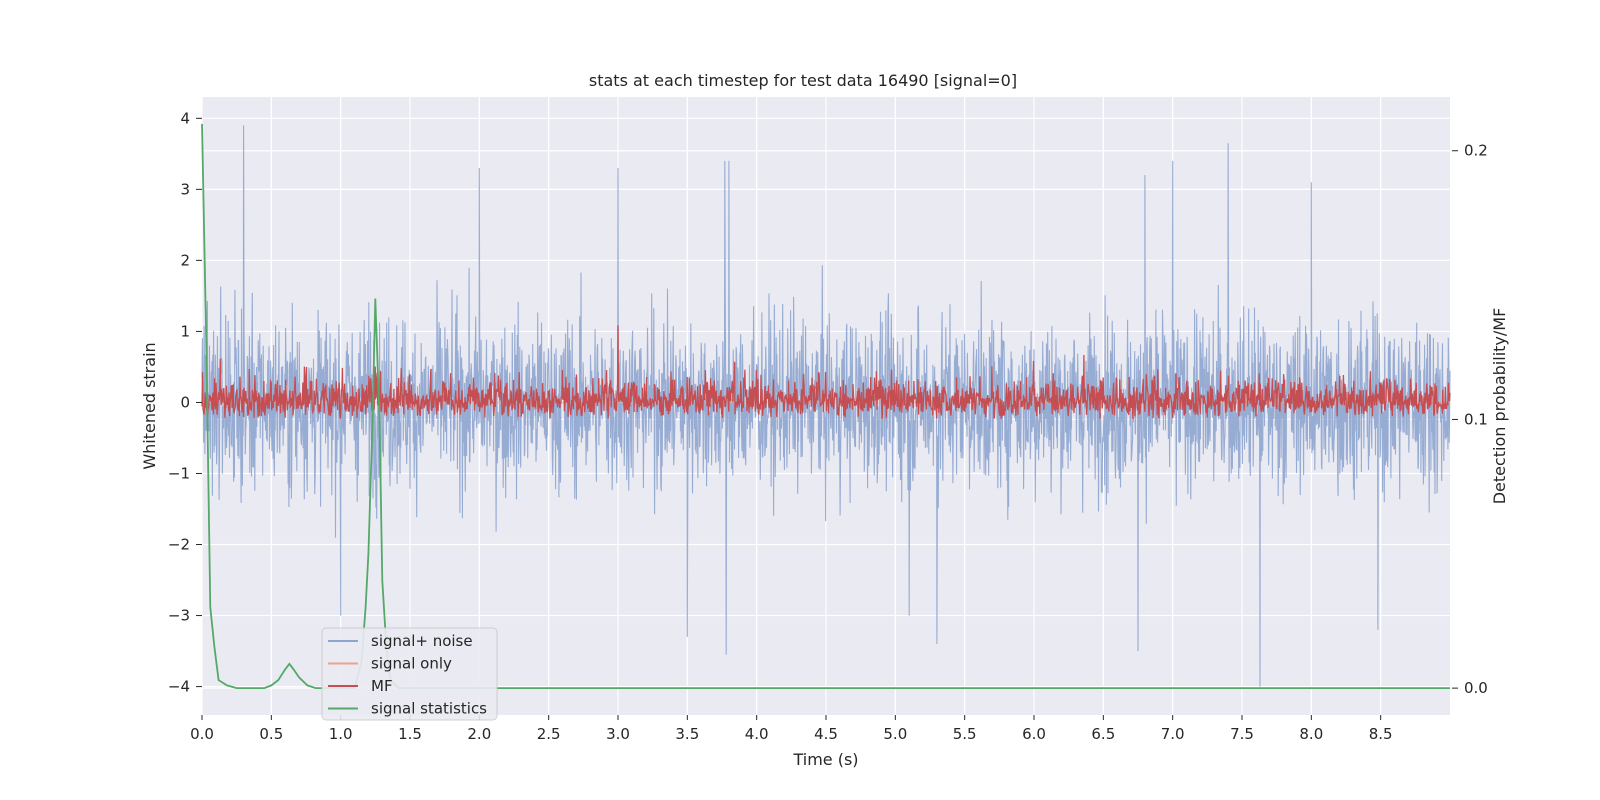 This screenshot has height=800, width=1600. I want to click on x-tick-label: 5.5, so click(965, 734).